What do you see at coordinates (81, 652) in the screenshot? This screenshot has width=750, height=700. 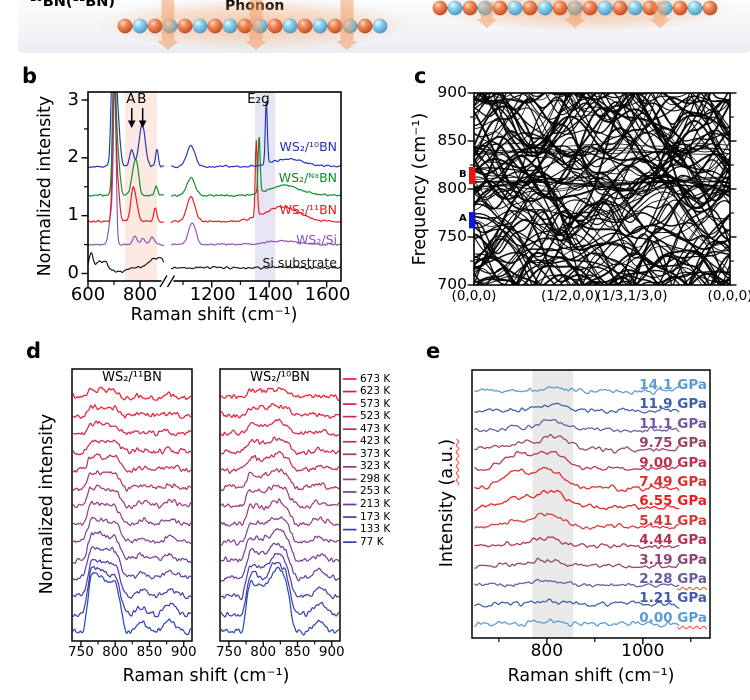 I see `d-x-tick: 750` at bounding box center [81, 652].